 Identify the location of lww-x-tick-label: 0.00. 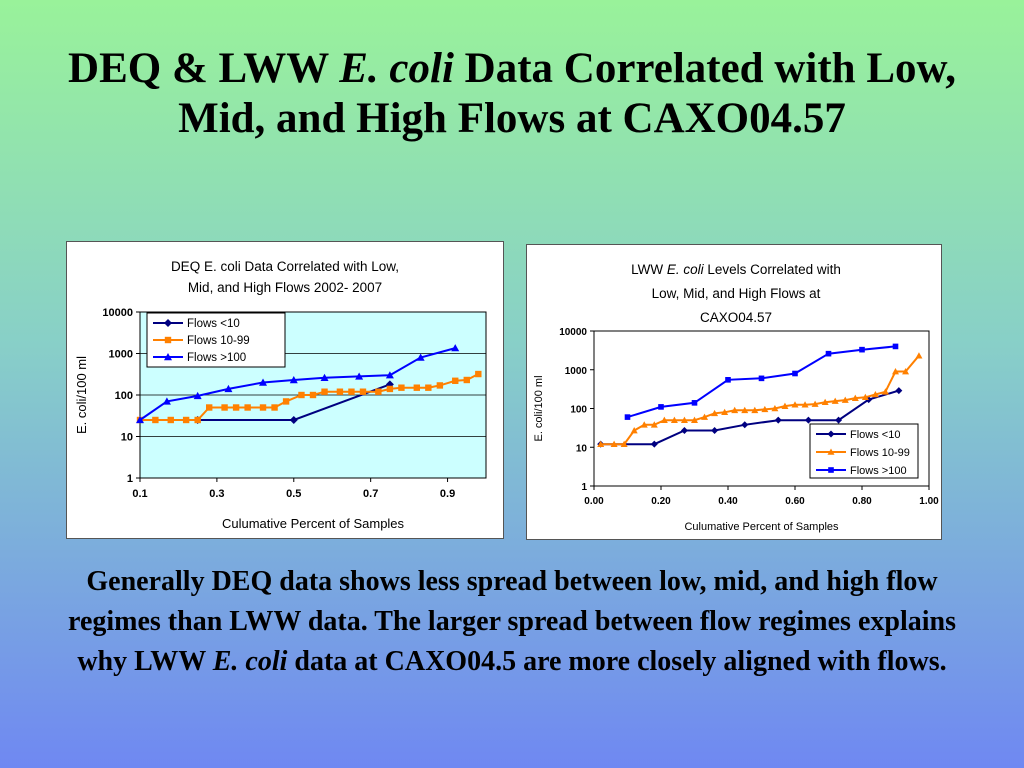
(594, 501).